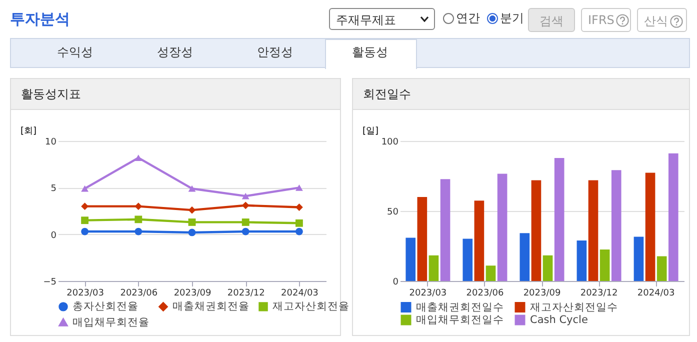 Image resolution: width=697 pixels, height=342 pixels. Describe the element at coordinates (468, 18) in the screenshot. I see `text: 연간` at that location.